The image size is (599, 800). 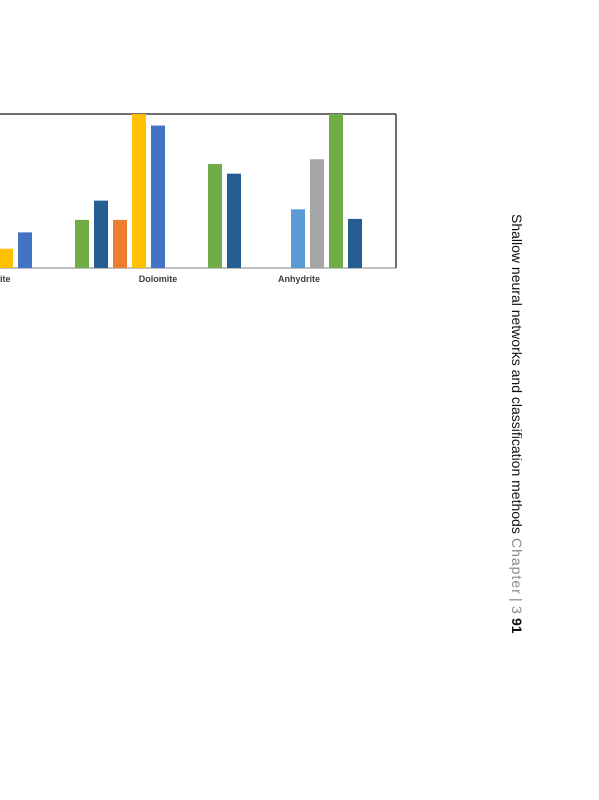 I want to click on category-label-ite: ite, so click(x=5, y=279).